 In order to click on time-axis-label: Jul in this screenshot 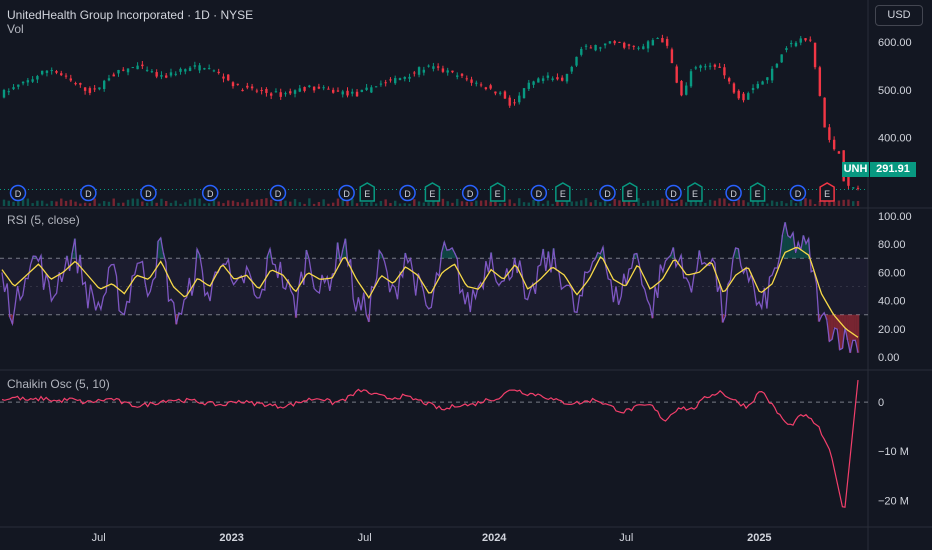, I will do `click(626, 538)`.